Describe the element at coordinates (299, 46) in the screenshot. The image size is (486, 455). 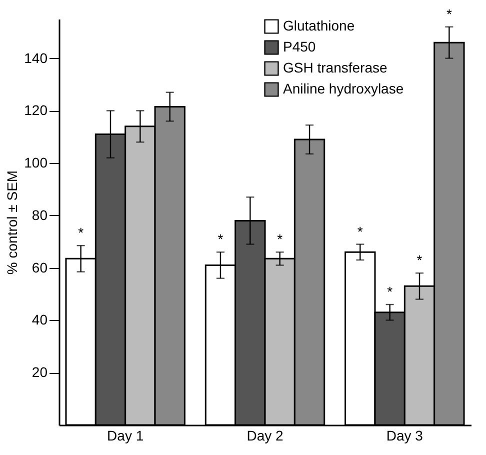
I see `legend-label: P450` at that location.